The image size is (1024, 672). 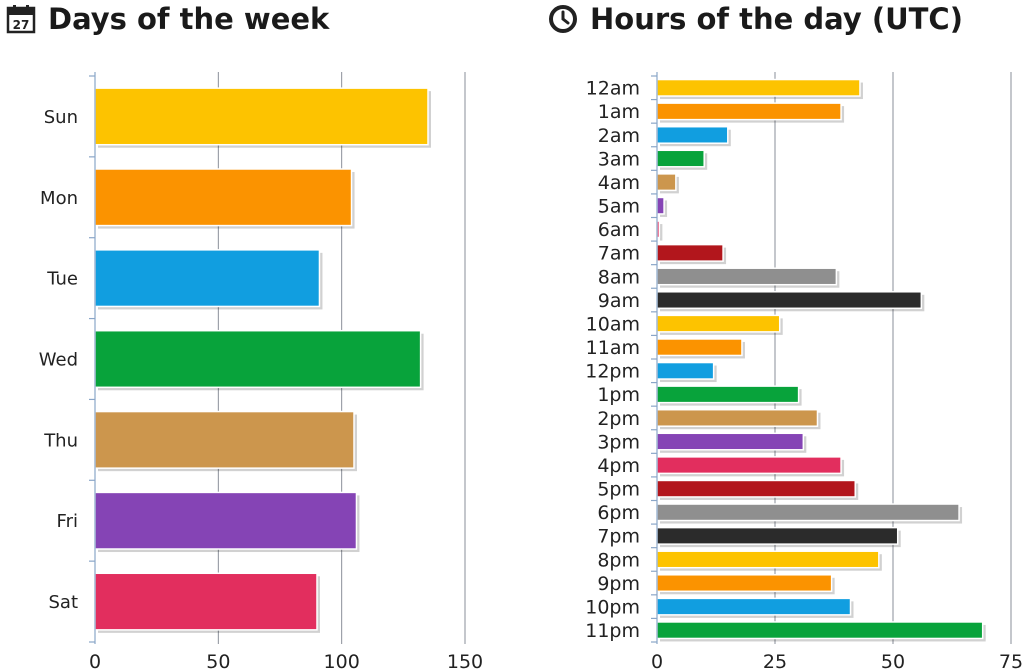 What do you see at coordinates (893, 661) in the screenshot?
I see `hours-x-tick-label: 50` at bounding box center [893, 661].